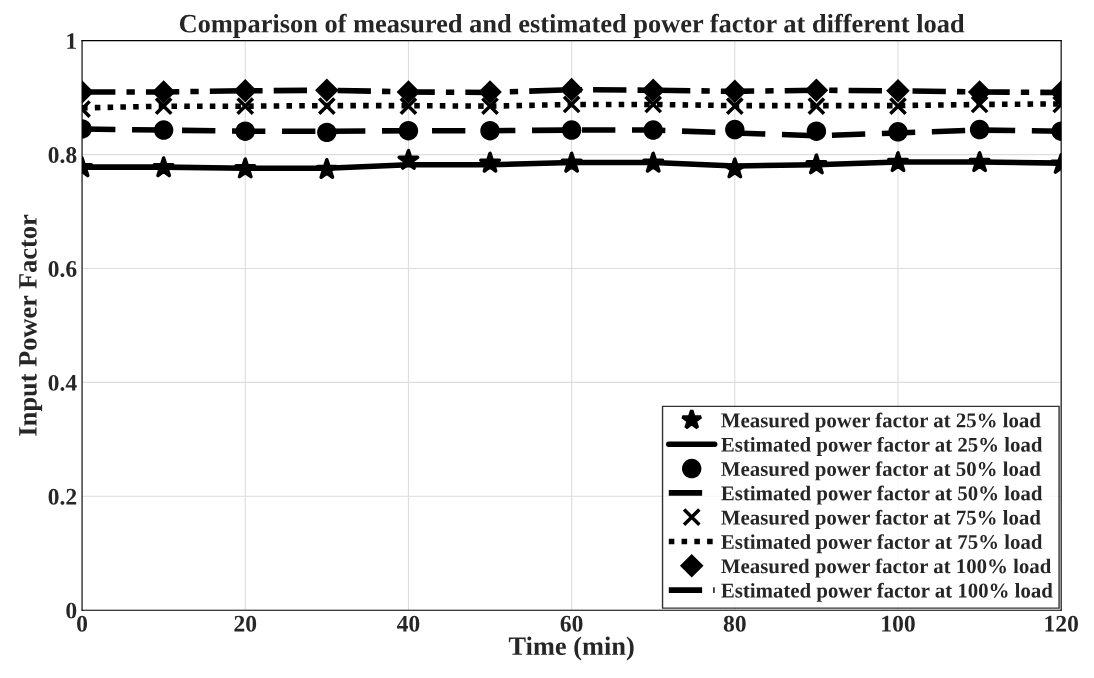  I want to click on y-tick-label: 0.4, so click(62, 382).